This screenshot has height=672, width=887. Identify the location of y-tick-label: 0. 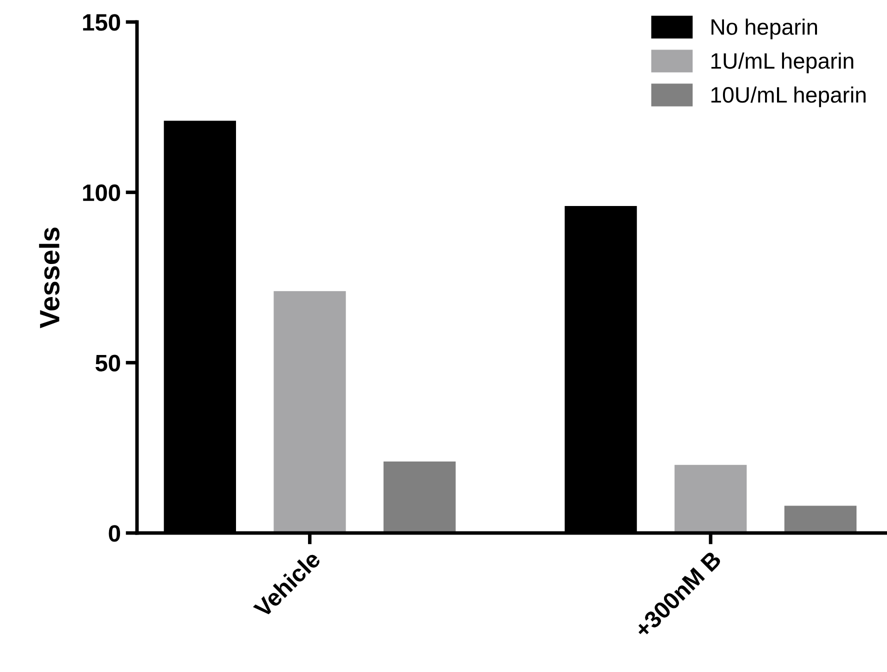
(114, 533).